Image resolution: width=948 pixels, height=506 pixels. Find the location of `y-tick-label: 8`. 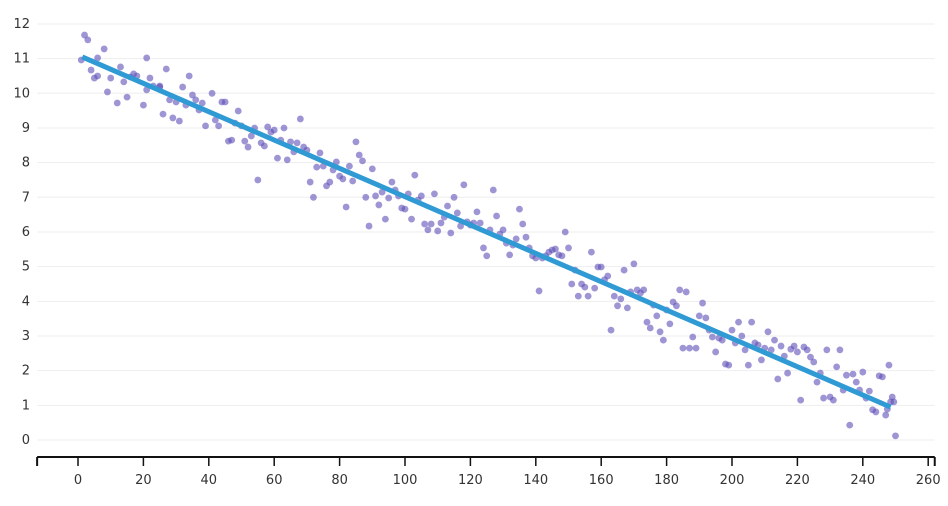

y-tick-label: 8 is located at coordinates (26, 163).